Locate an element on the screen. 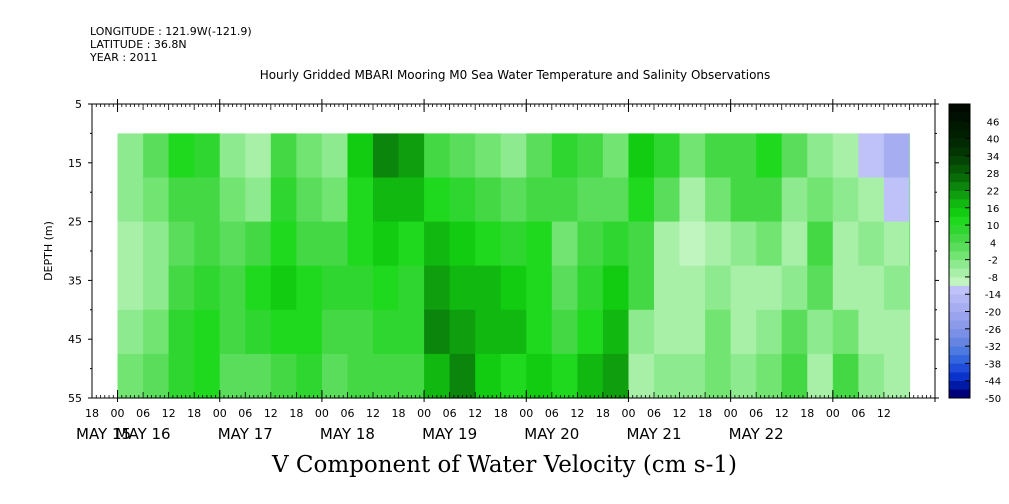 The image size is (1009, 504). colorbar-tick-label: -26 is located at coordinates (993, 330).